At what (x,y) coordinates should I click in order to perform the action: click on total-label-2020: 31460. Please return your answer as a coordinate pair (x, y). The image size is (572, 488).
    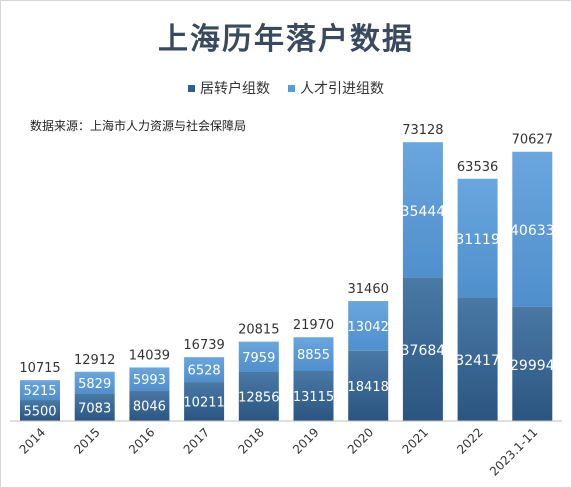
    Looking at the image, I should click on (368, 289).